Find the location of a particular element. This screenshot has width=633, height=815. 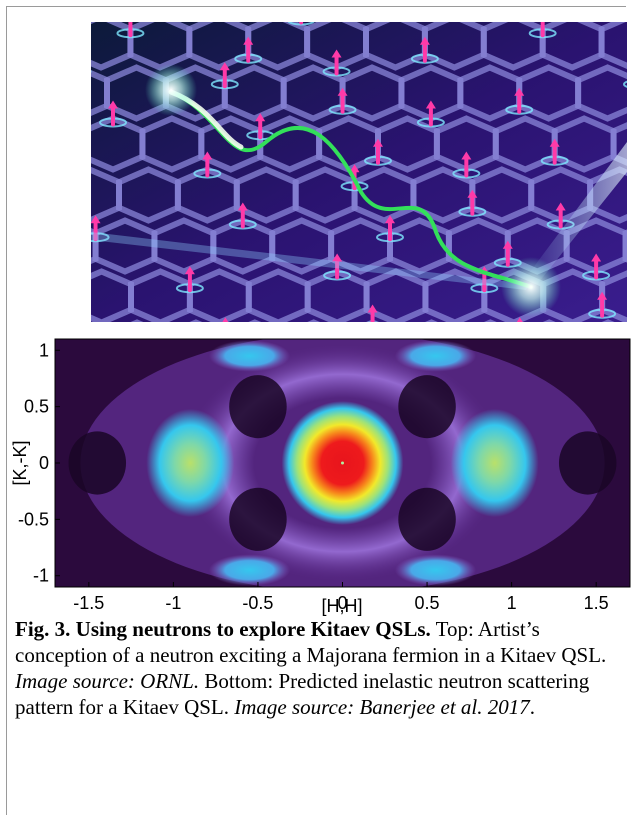

y-tick-label: -1 is located at coordinates (41, 576).